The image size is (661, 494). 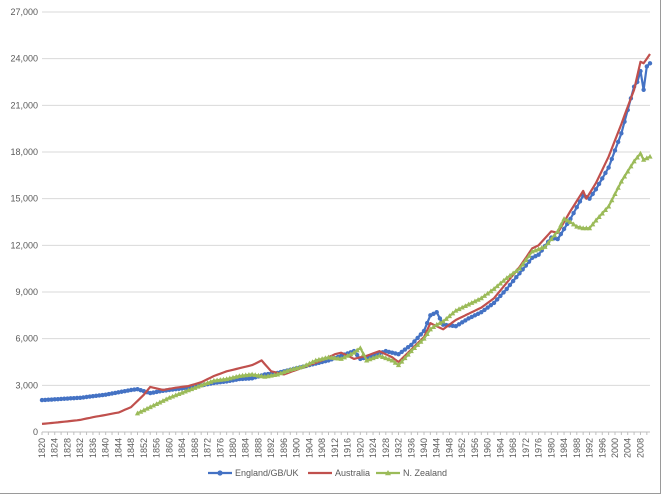 I want to click on x-tick-label: 2008, so click(x=640, y=448).